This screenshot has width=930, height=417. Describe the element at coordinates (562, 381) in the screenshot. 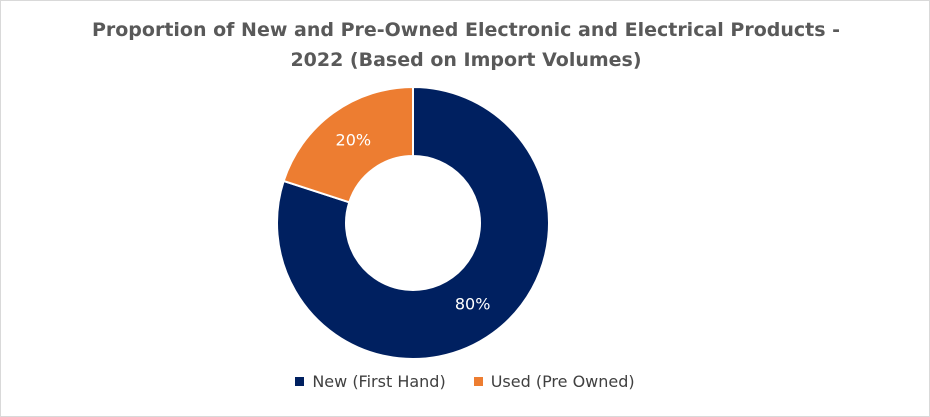

I see `legend-label: Used (Pre Owned)` at that location.